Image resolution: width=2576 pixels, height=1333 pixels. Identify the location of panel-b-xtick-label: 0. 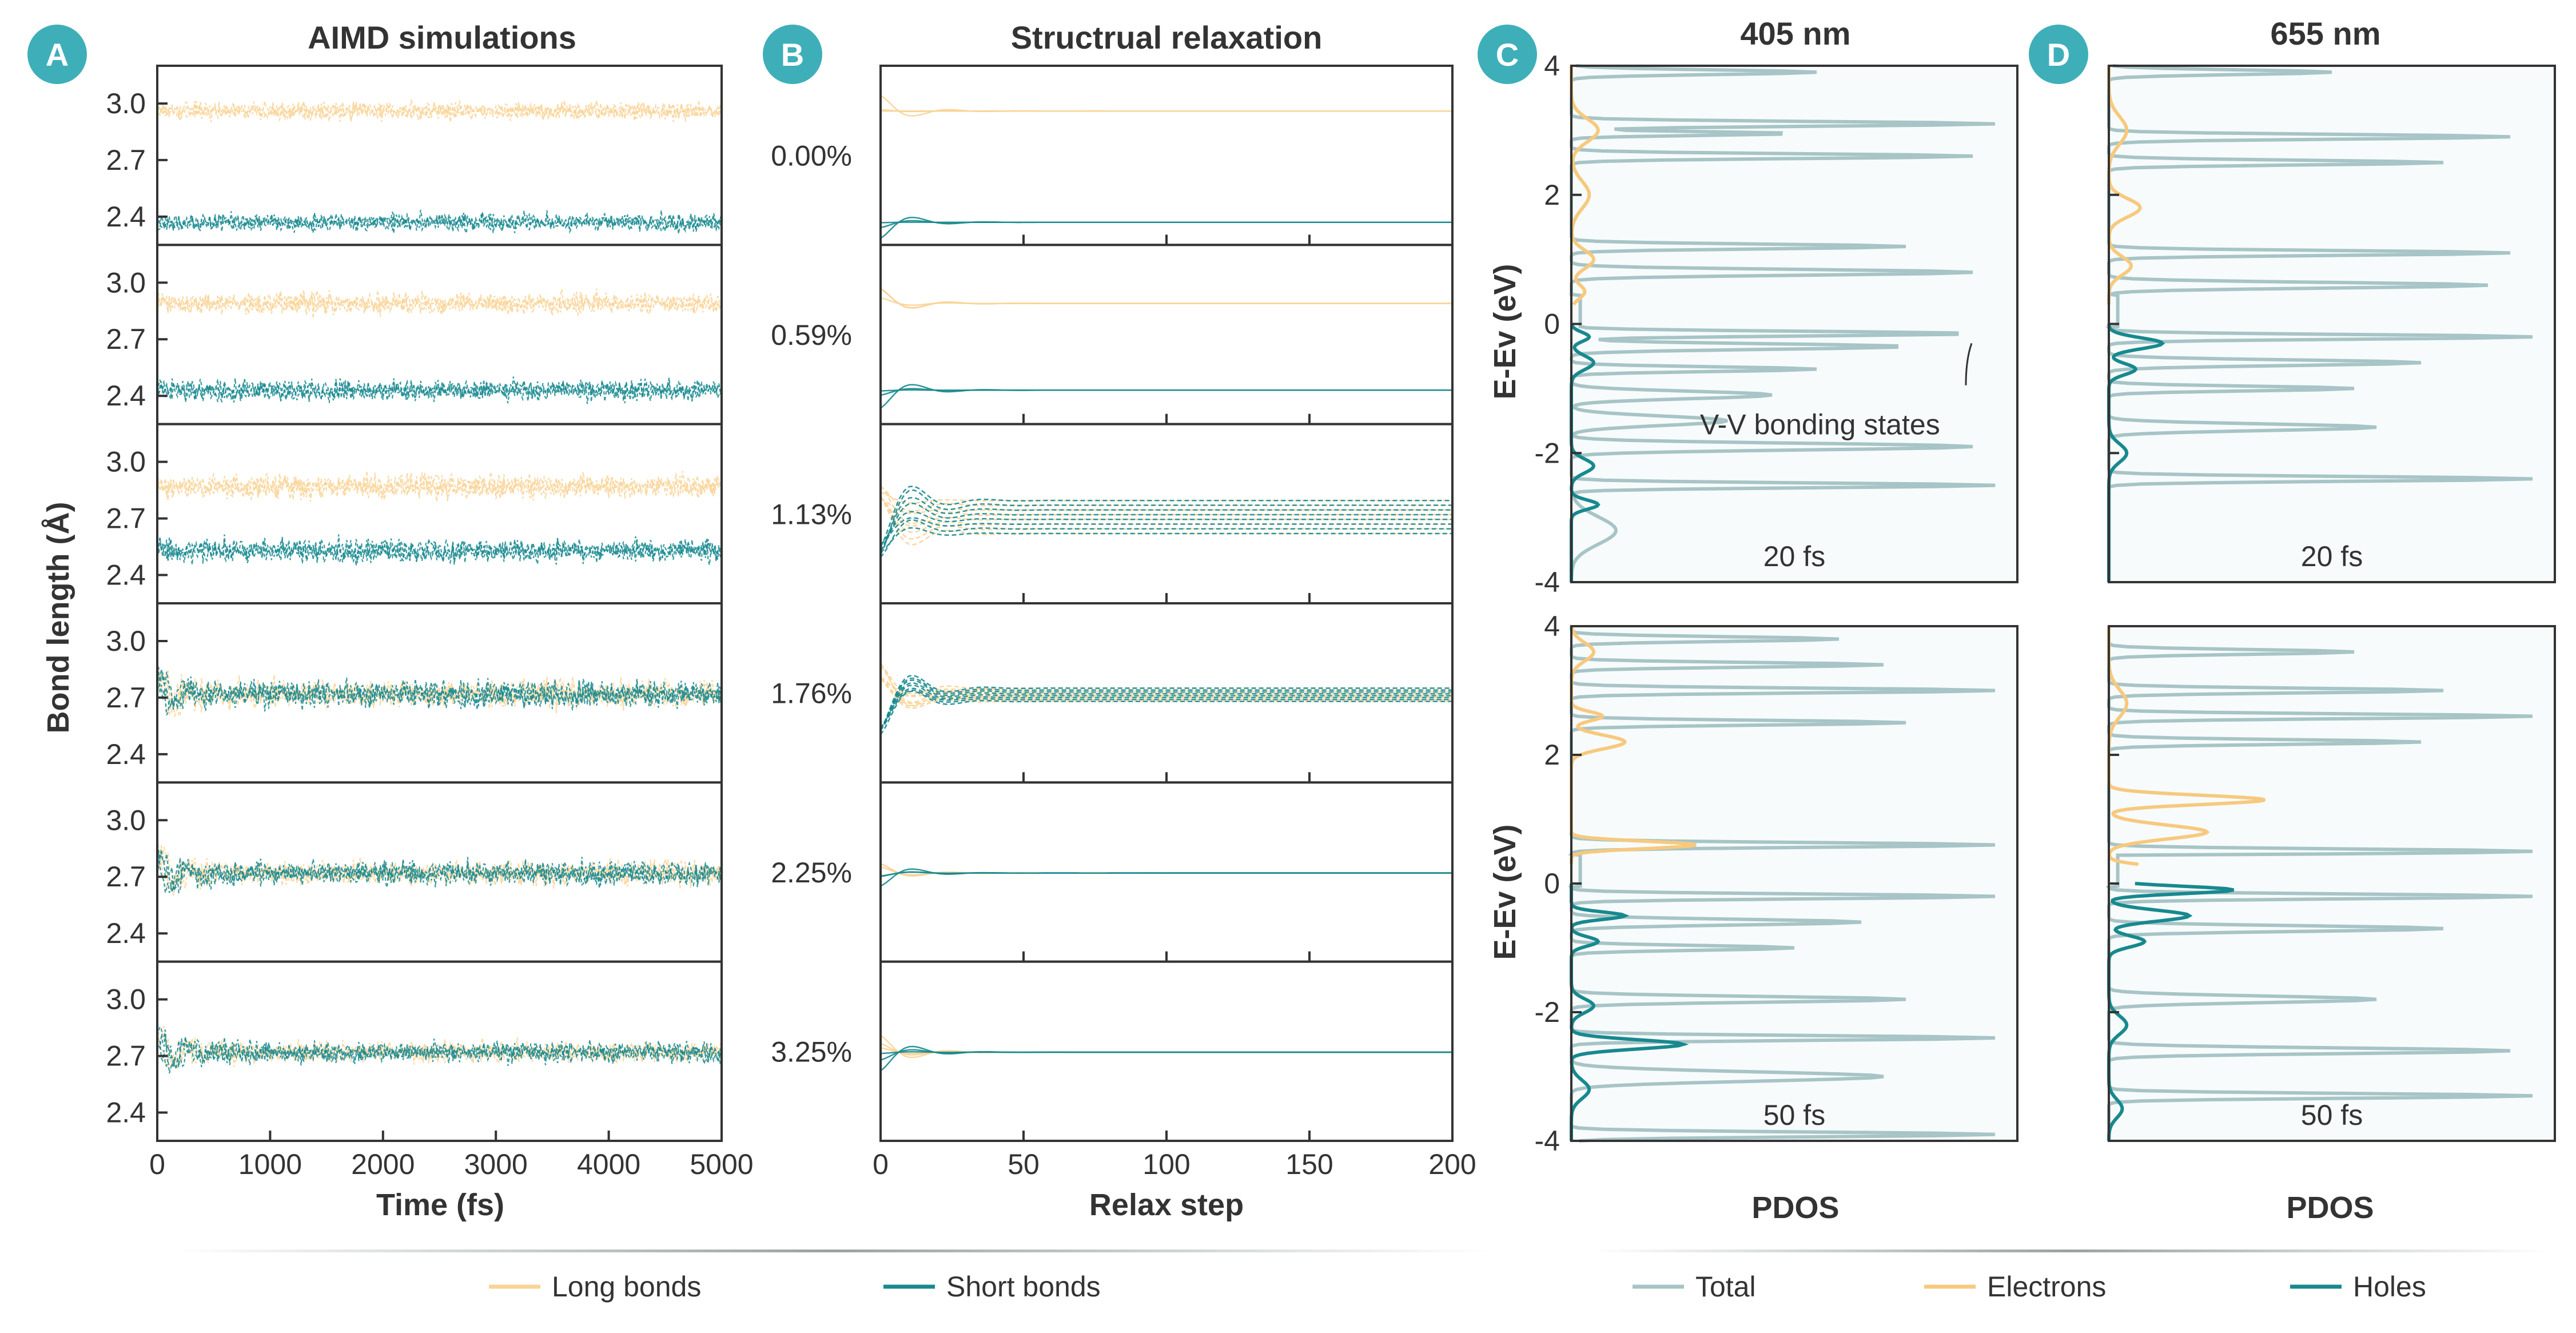
(881, 1164).